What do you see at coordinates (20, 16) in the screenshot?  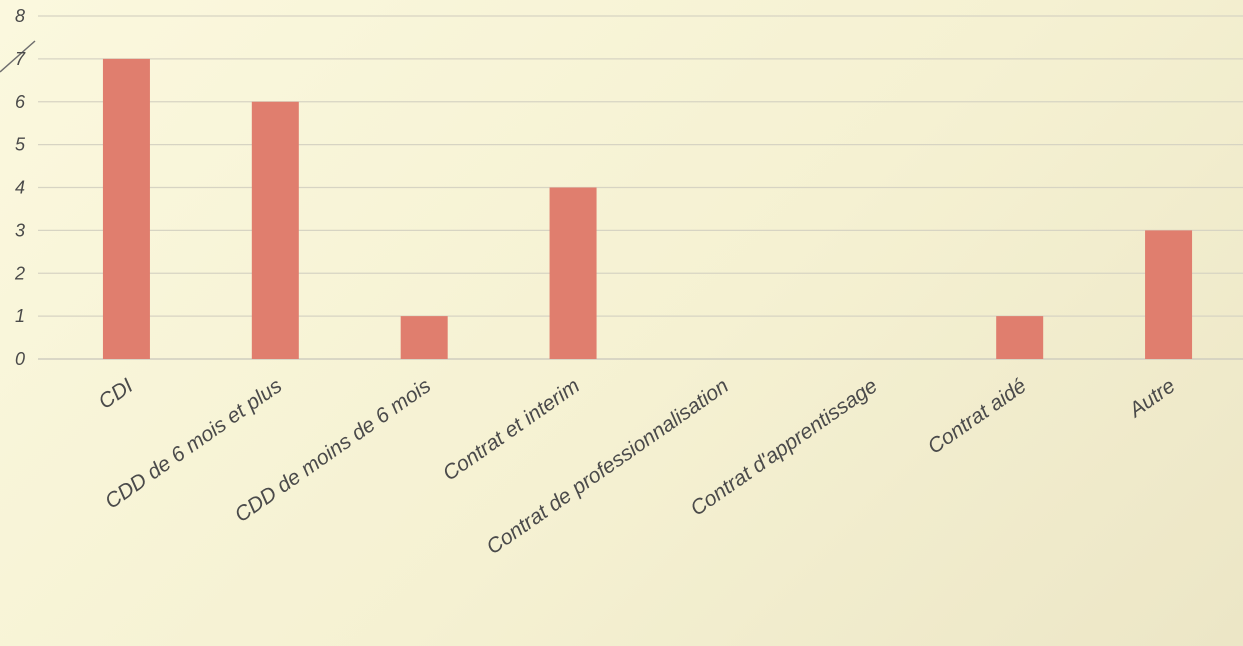 I see `y-tick-label: 8` at bounding box center [20, 16].